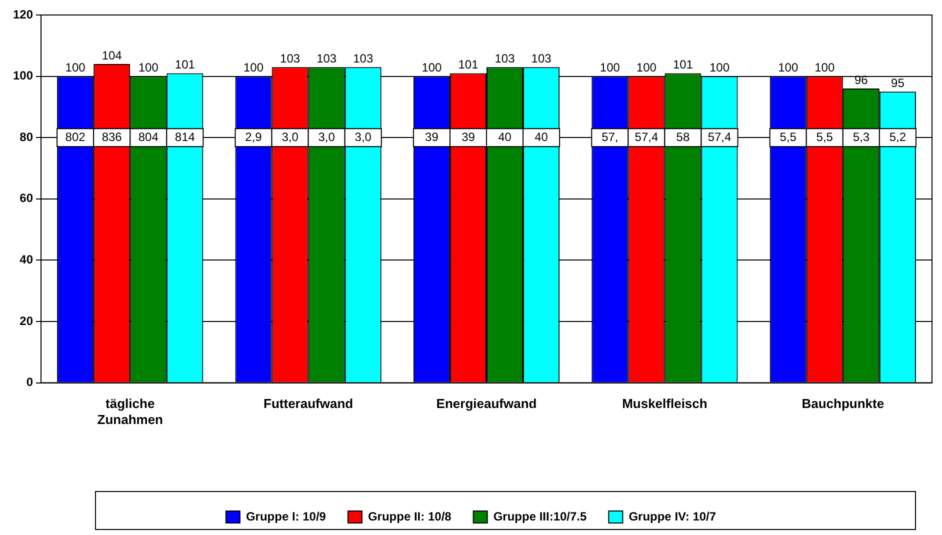 The width and height of the screenshot is (942, 535). I want to click on x-tick-label: Muskelfleisch, so click(665, 404).